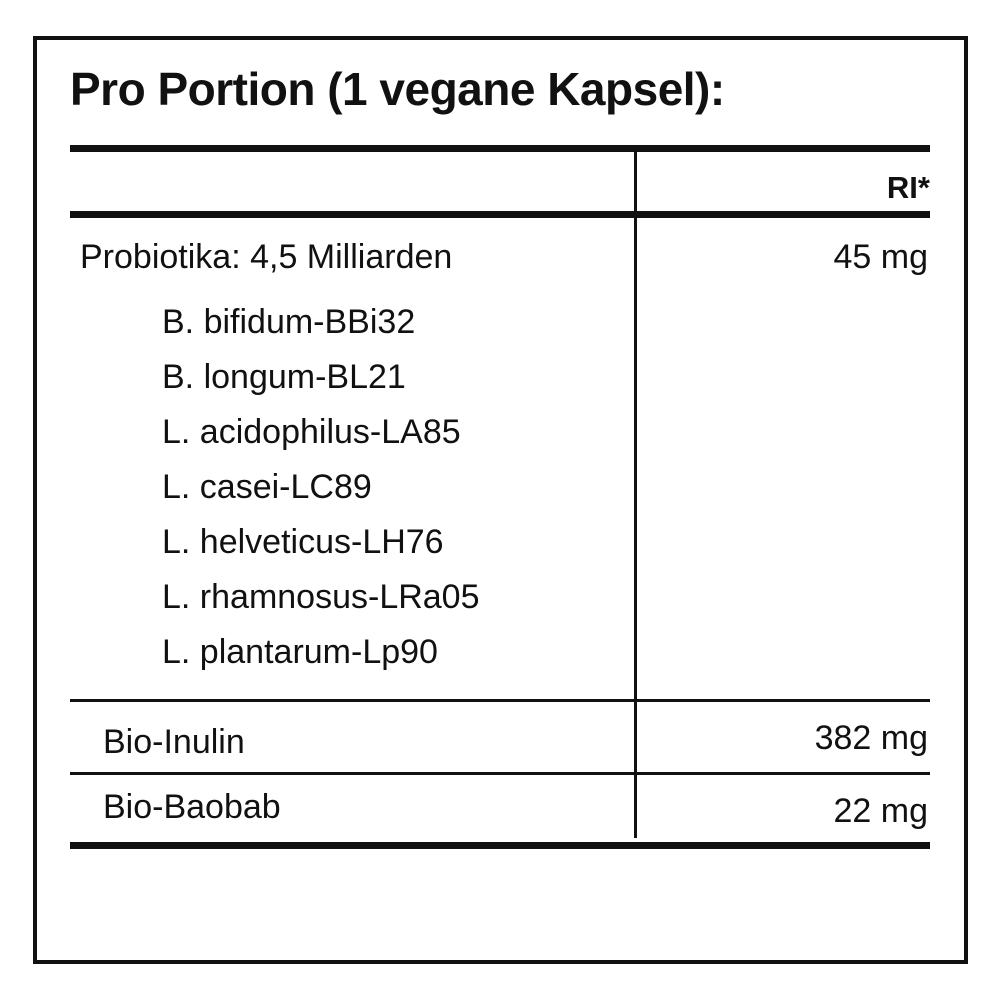 The width and height of the screenshot is (1000, 1000). I want to click on table-top-rule, so click(500, 148).